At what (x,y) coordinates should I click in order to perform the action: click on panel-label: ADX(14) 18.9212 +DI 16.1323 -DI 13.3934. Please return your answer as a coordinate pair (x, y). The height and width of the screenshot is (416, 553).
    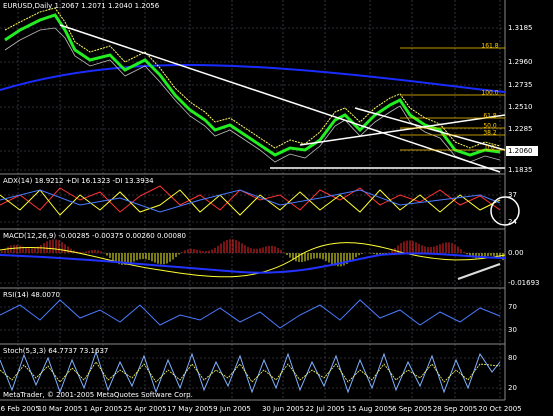
    Looking at the image, I should click on (78, 181).